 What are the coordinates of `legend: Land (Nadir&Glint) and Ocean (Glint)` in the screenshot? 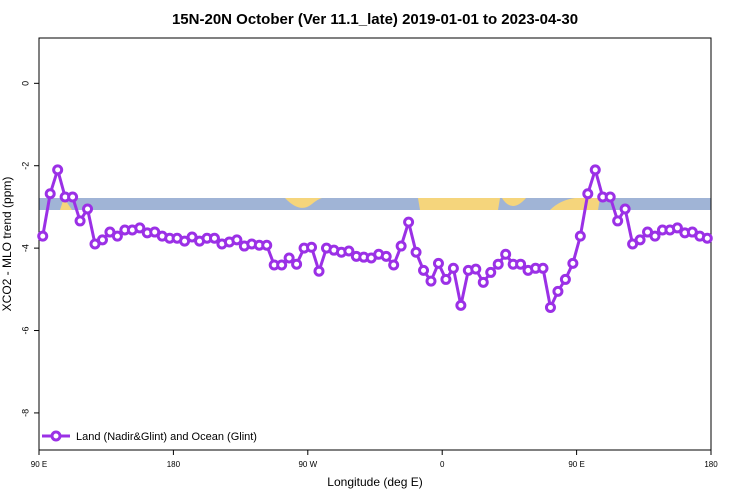 It's located at (149, 436).